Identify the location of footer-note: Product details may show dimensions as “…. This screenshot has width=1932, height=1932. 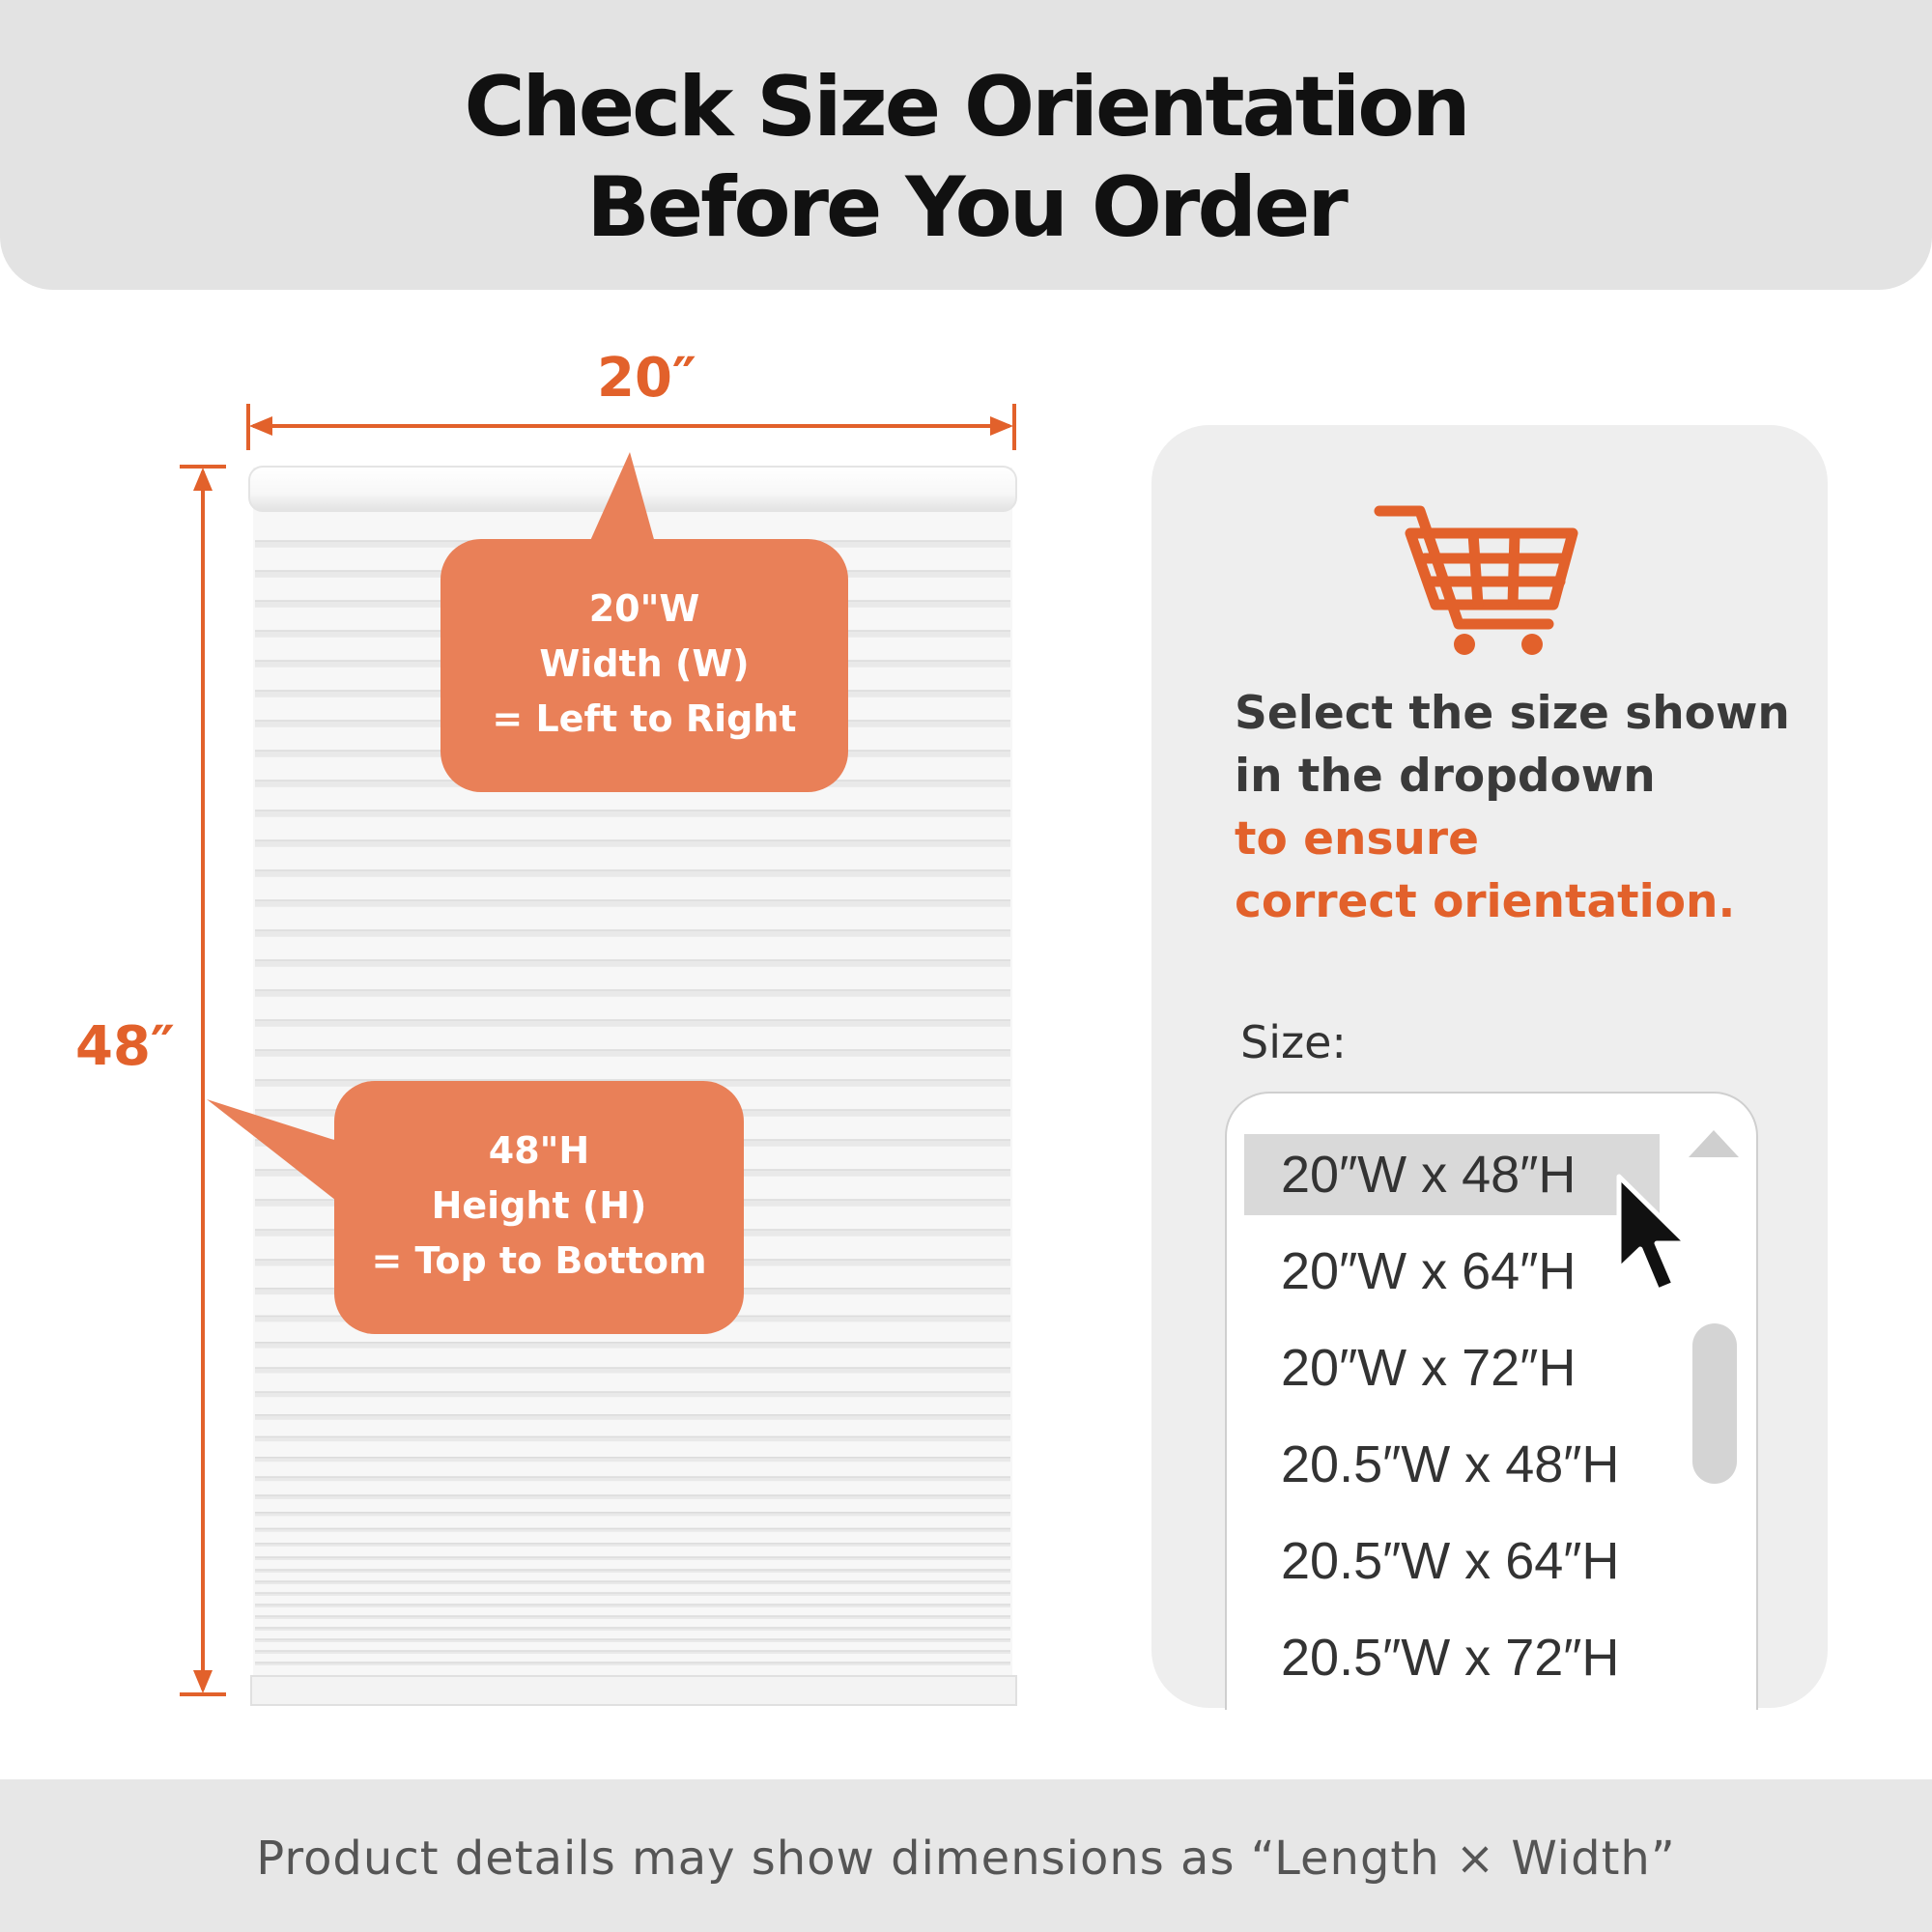
(966, 1859).